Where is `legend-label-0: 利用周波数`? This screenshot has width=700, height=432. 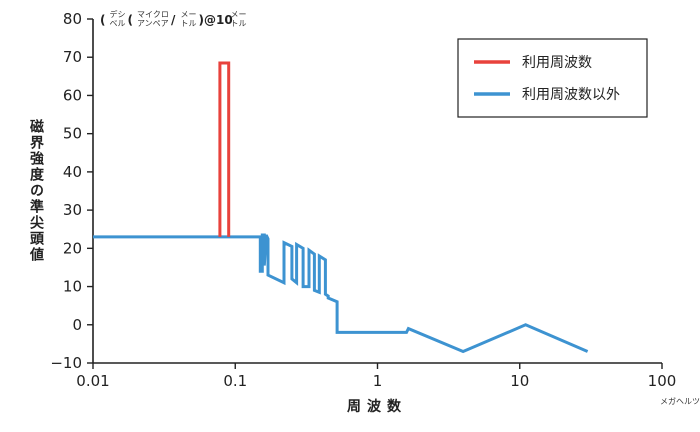 legend-label-0: 利用周波数 is located at coordinates (557, 63).